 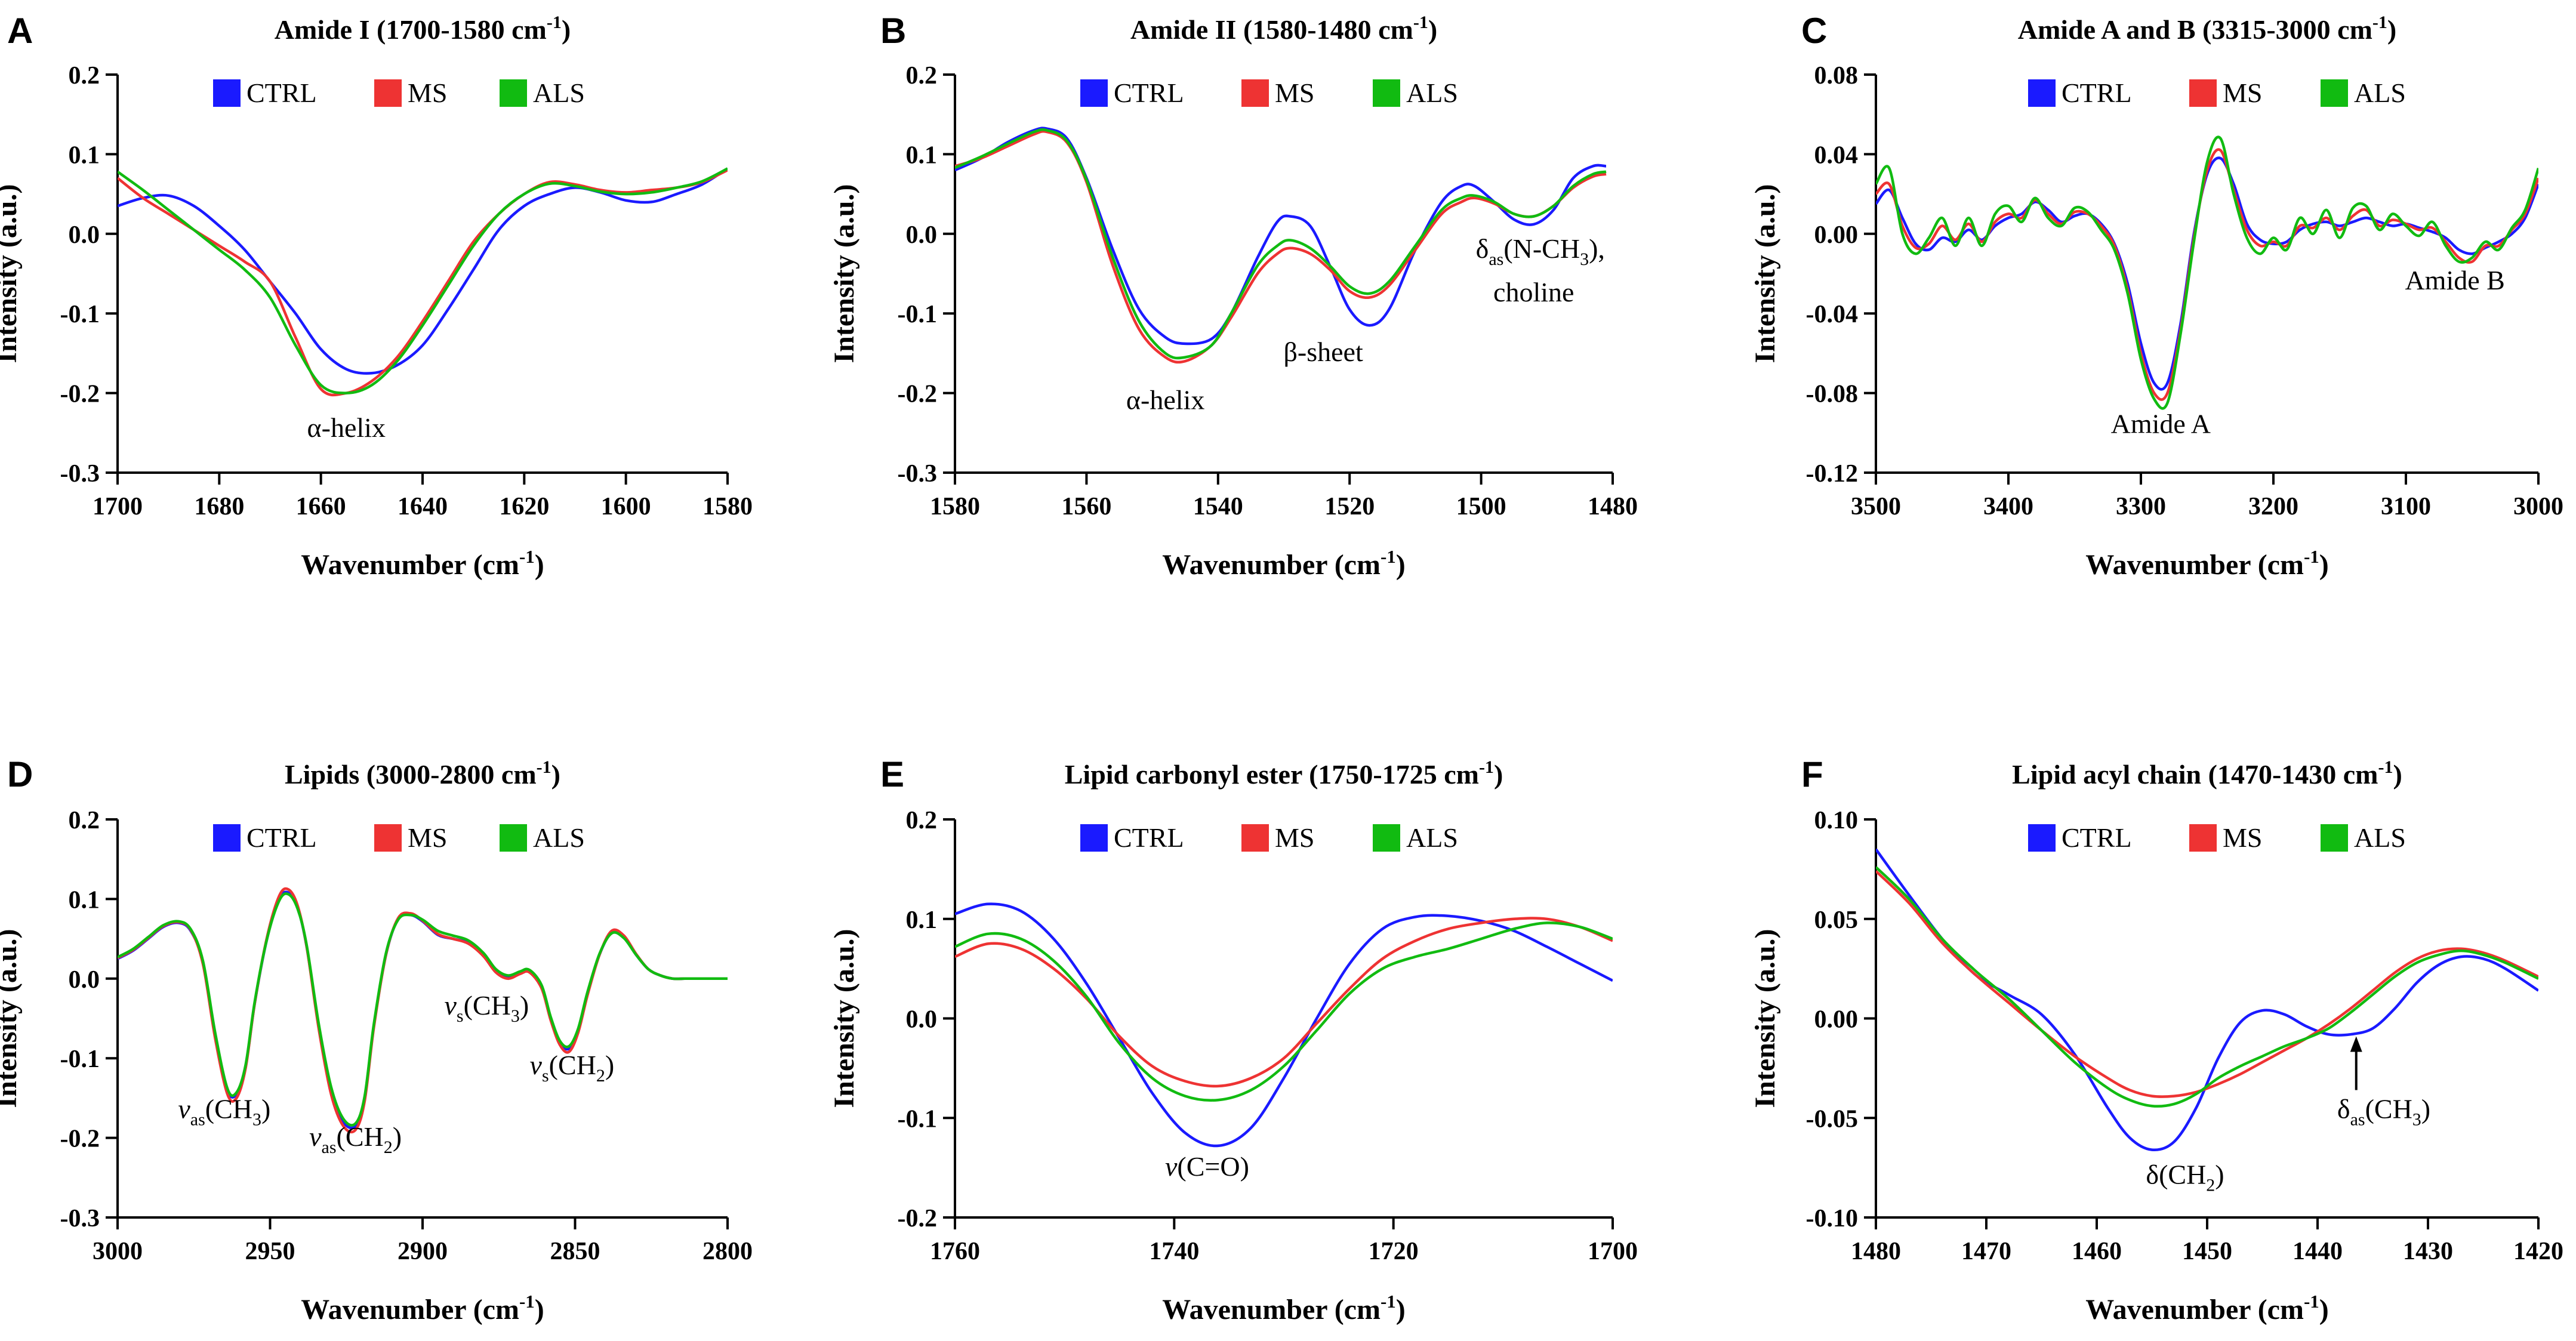 I want to click on x-tick-label: 2950, so click(x=270, y=1252).